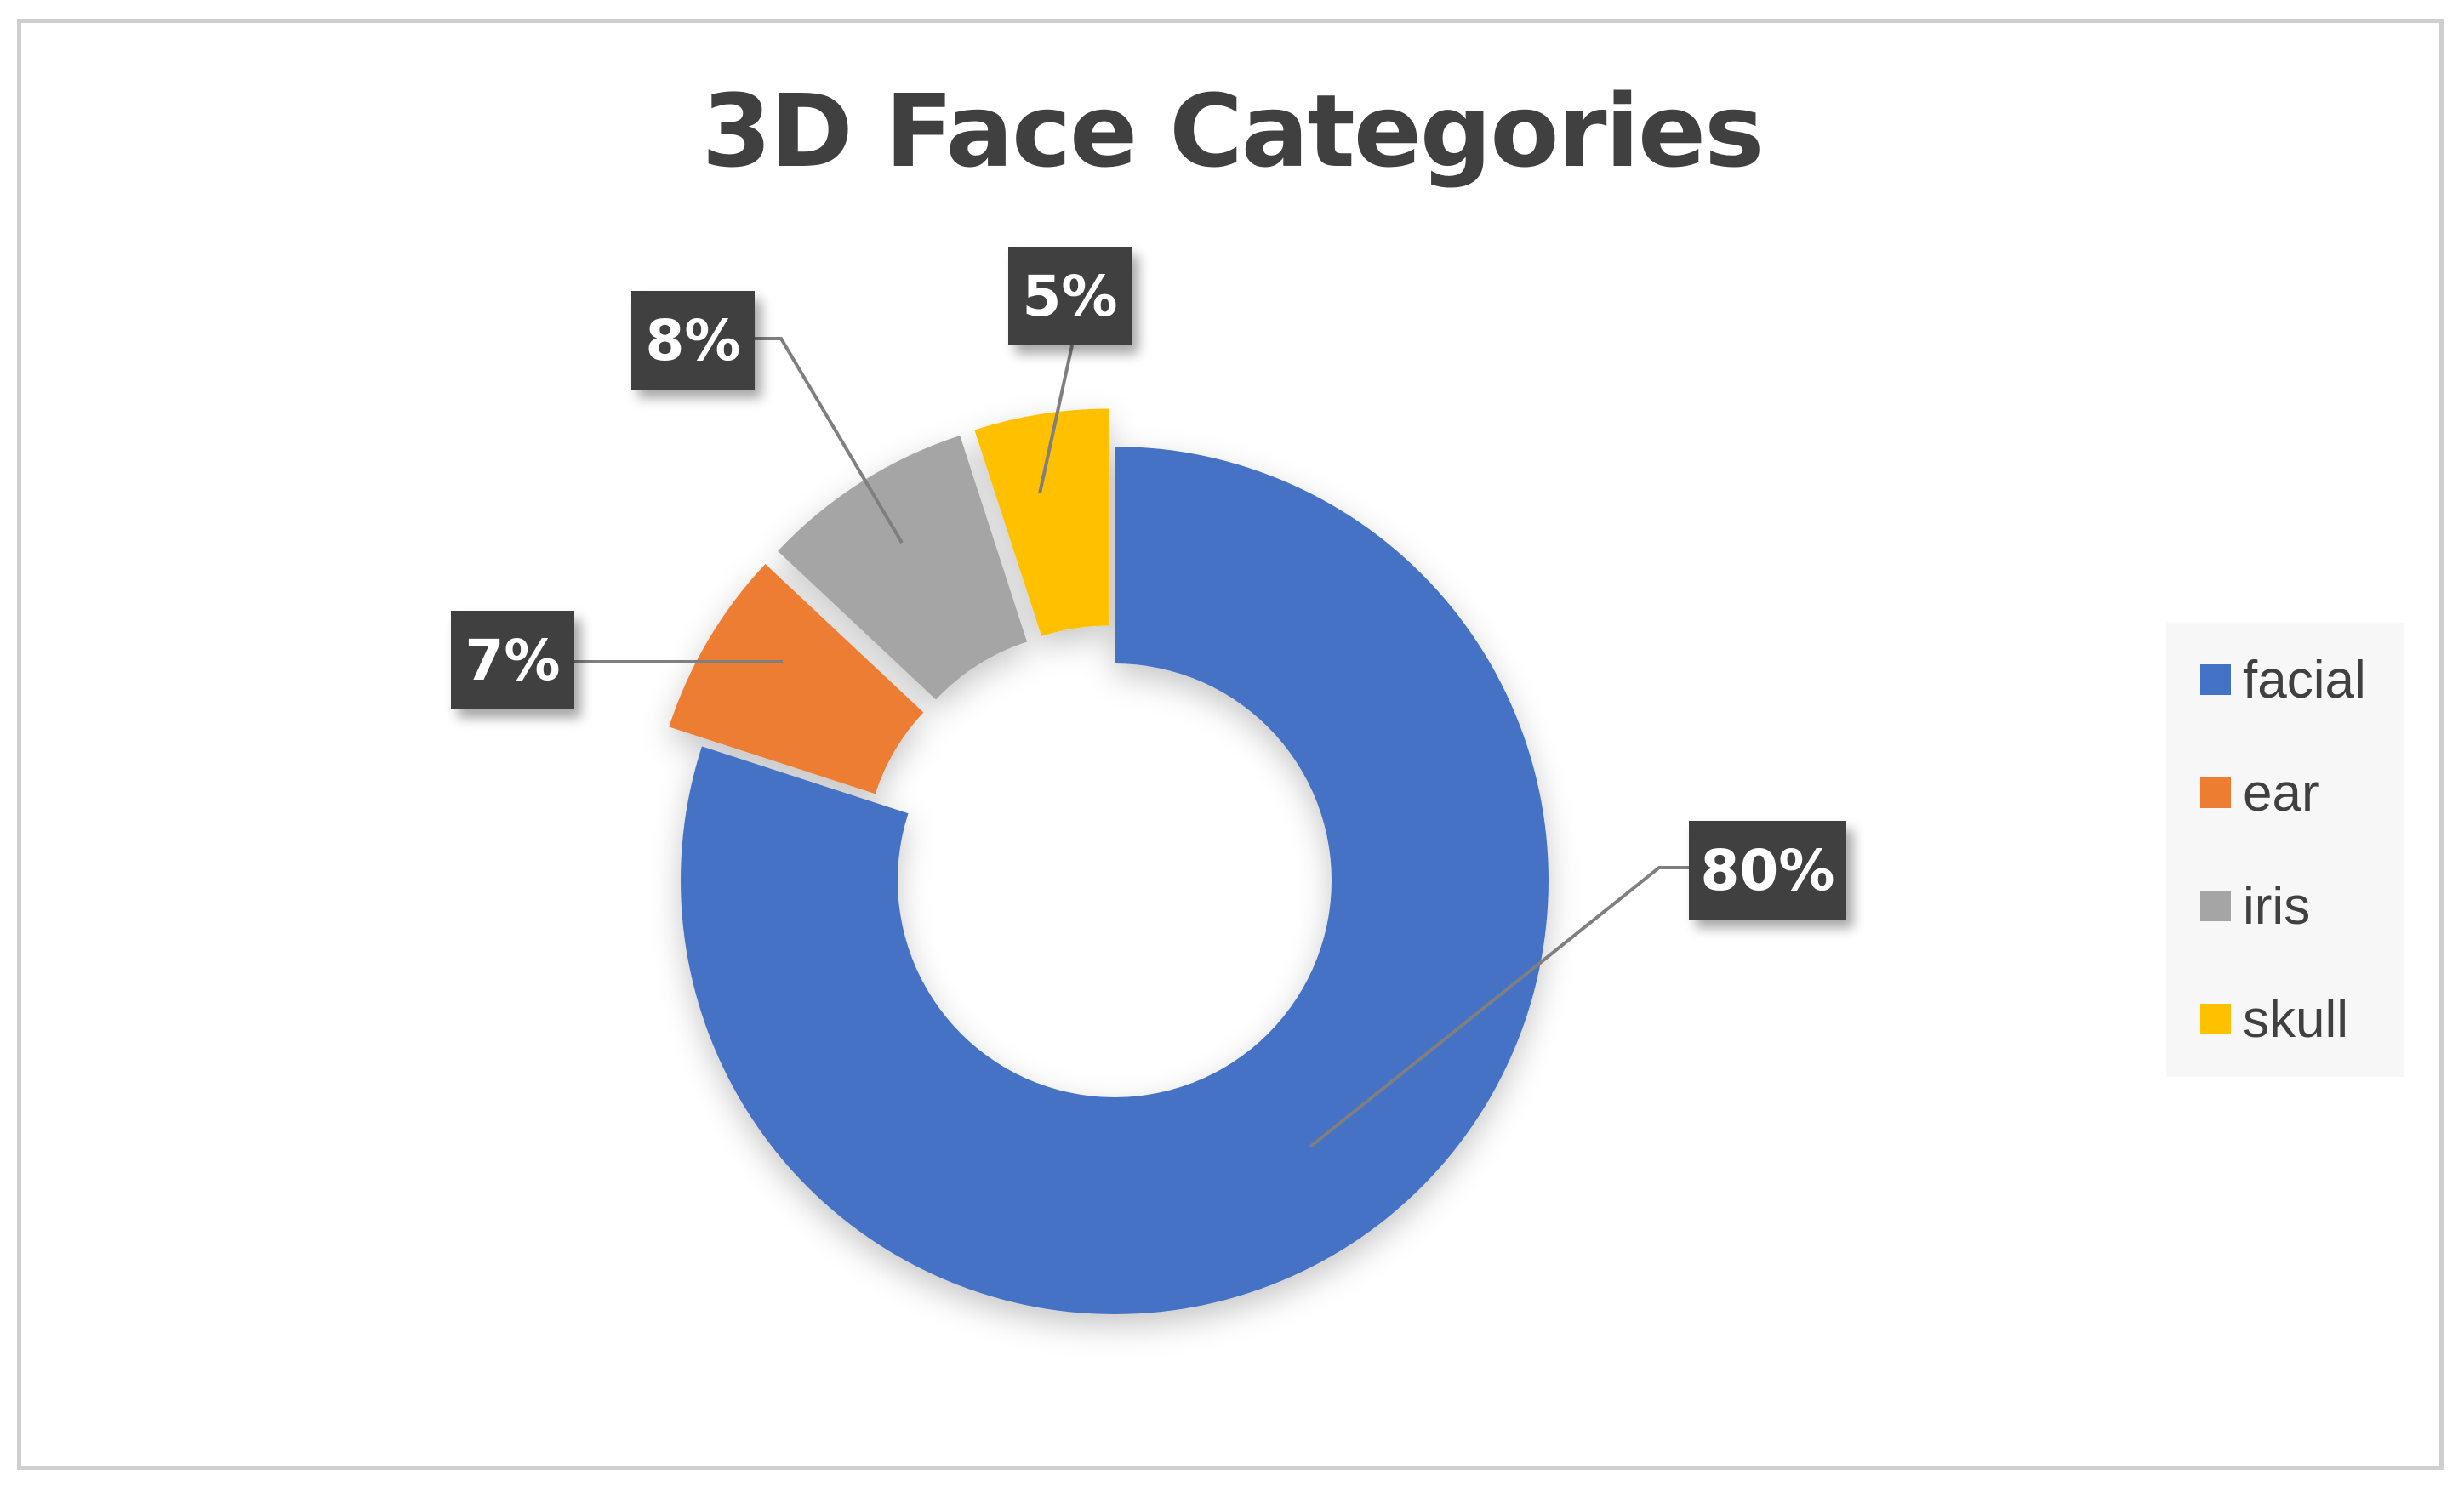  Describe the element at coordinates (1233, 131) in the screenshot. I see `chart-title: 3D Face Categories` at that location.